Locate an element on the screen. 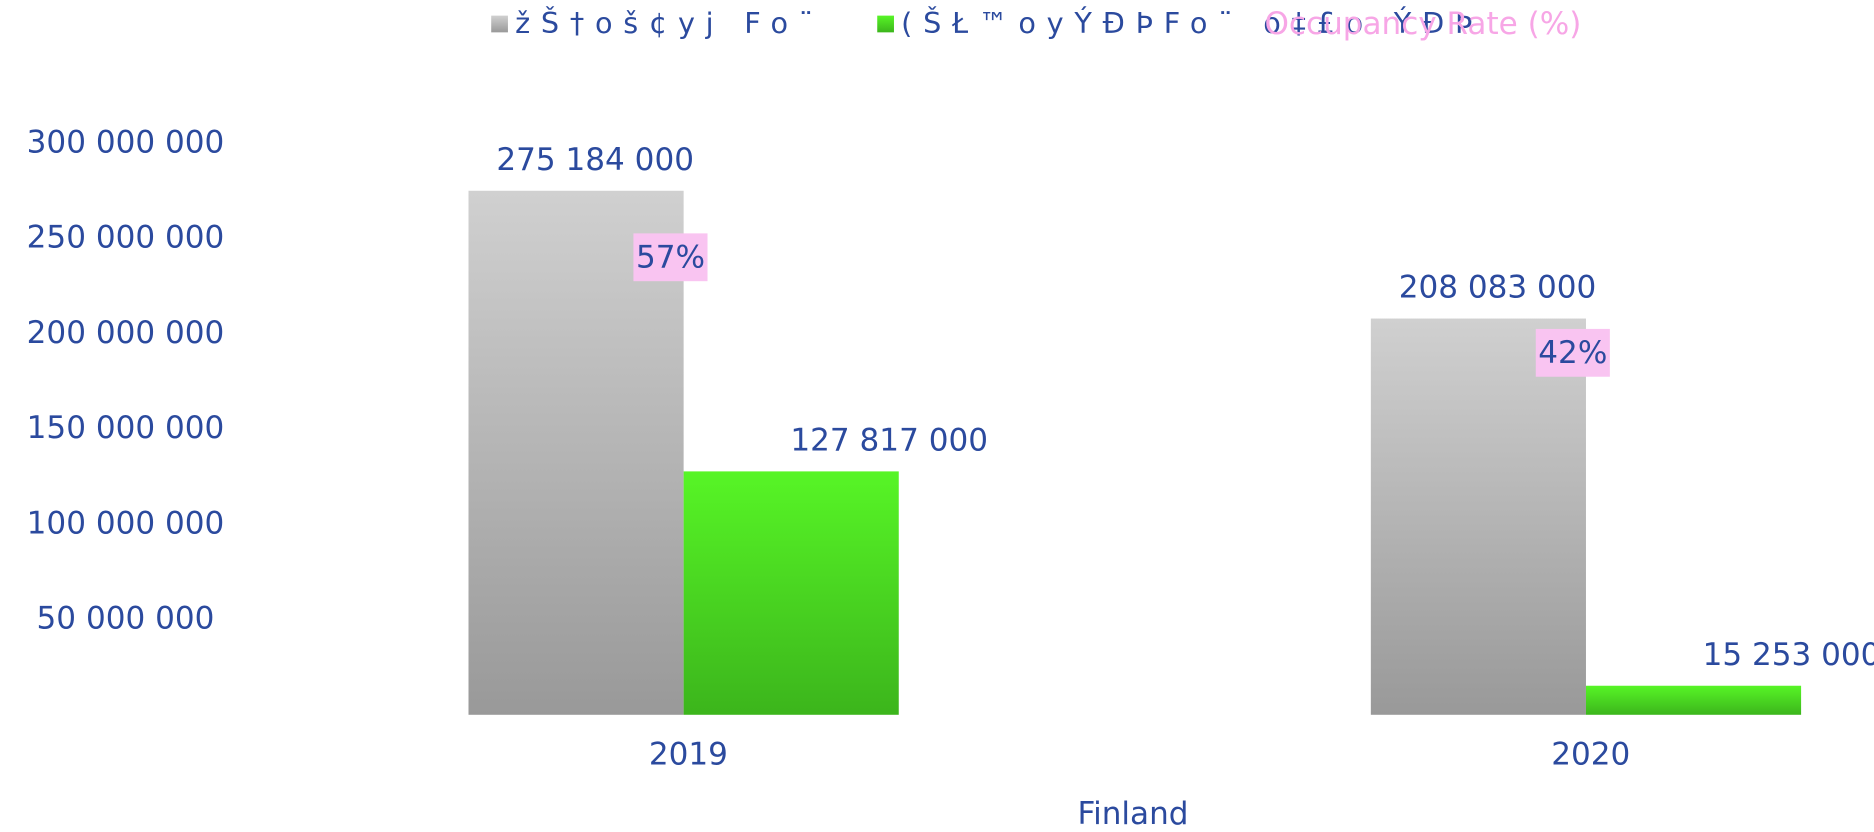  x-tick-label: 2020 is located at coordinates (1590, 754).